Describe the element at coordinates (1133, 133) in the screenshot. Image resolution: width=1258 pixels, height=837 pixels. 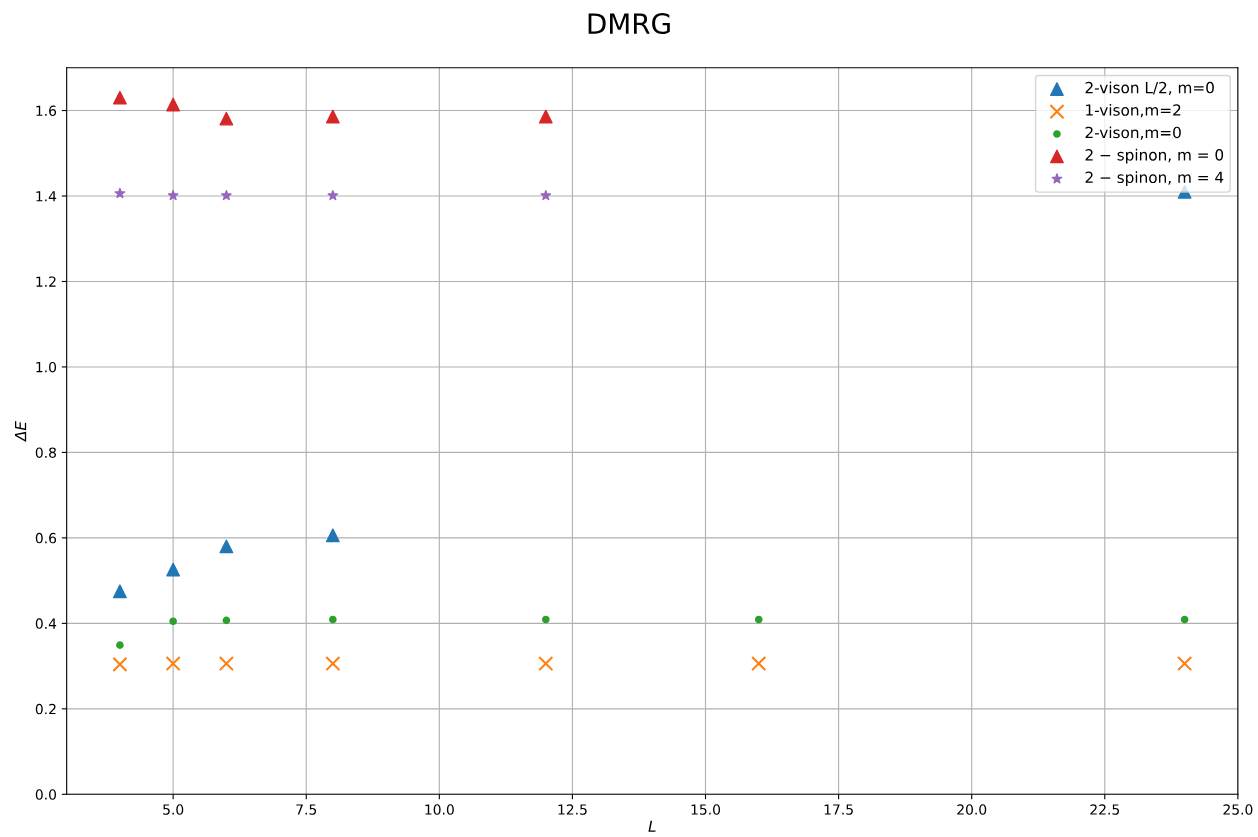
I see `legend-label: 2-vison,m=0` at that location.